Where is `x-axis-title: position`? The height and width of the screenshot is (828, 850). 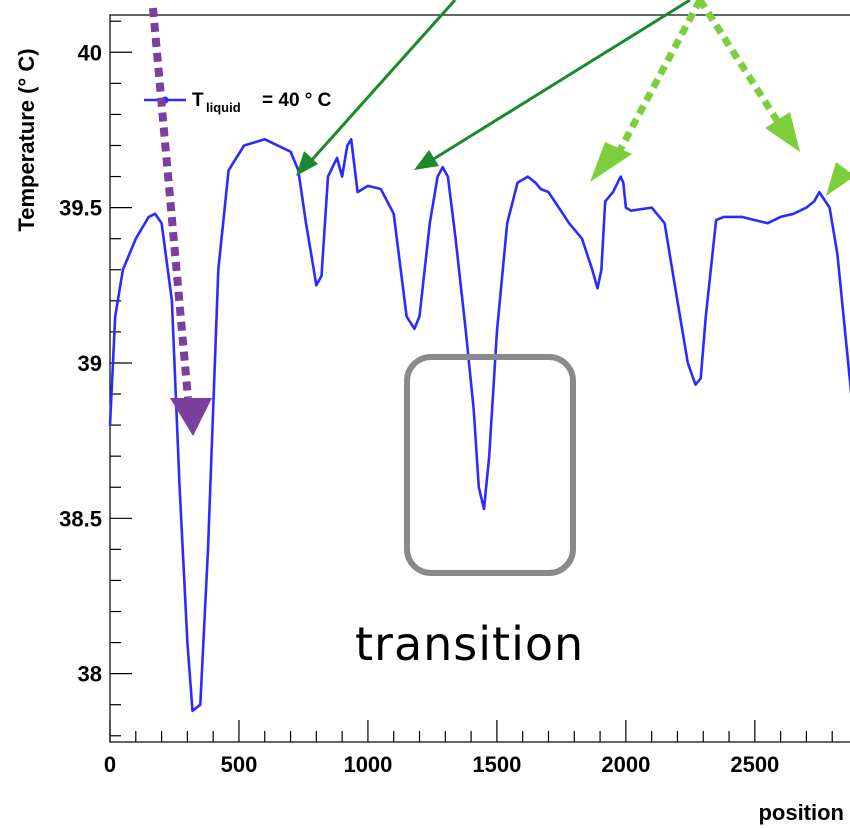 x-axis-title: position is located at coordinates (801, 812).